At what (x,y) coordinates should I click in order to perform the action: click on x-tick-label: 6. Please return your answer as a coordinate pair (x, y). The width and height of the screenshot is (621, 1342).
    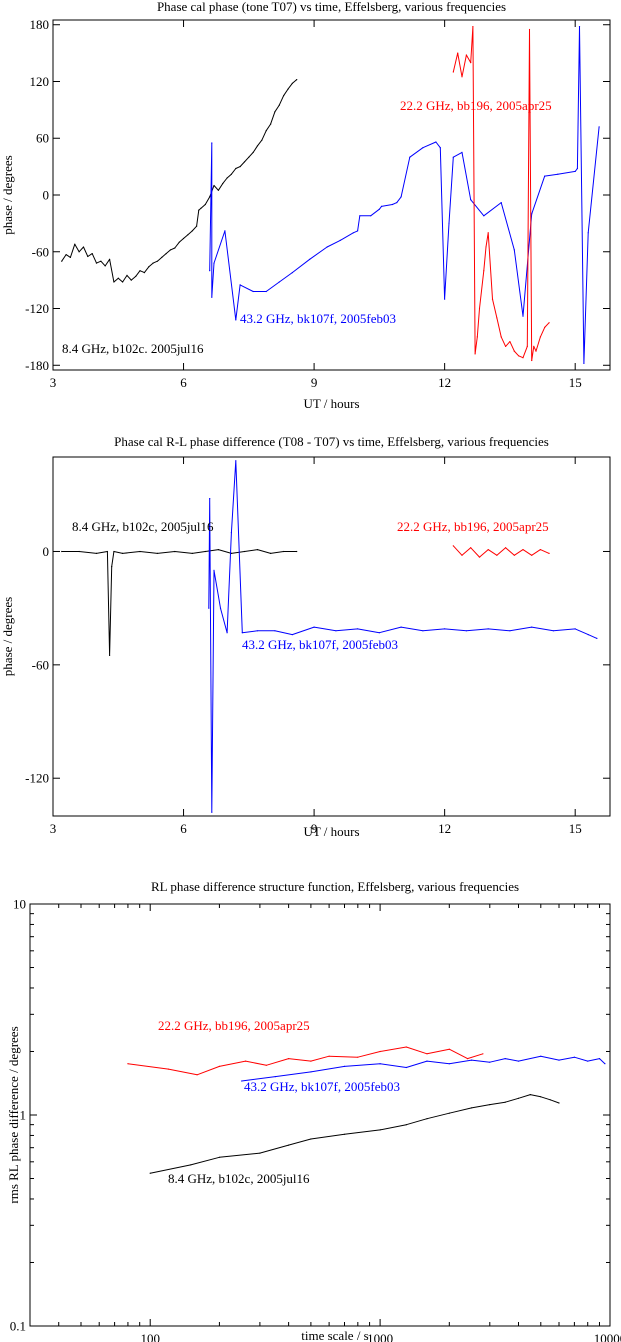
    Looking at the image, I should click on (183, 382).